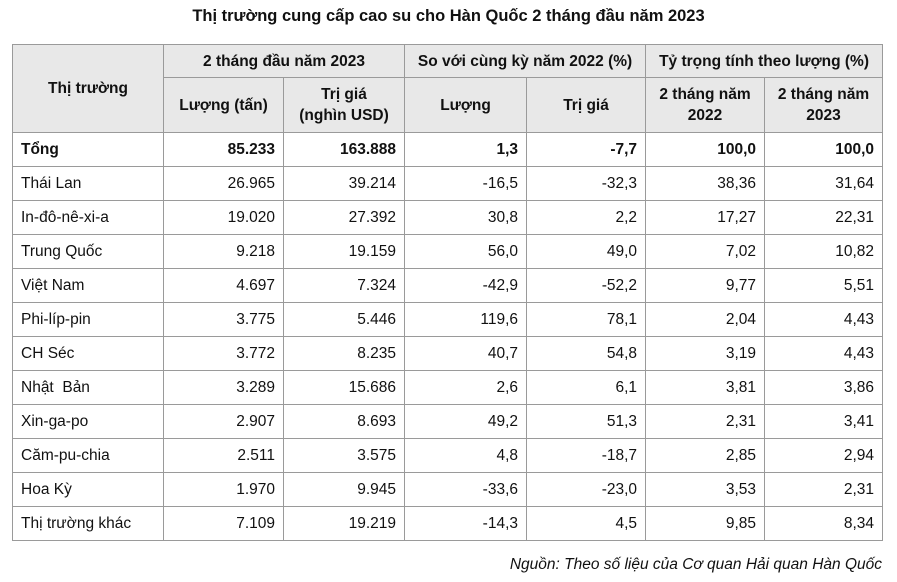 This screenshot has height=582, width=897. What do you see at coordinates (466, 183) in the screenshot?
I see `cell-change-volume: -16,5` at bounding box center [466, 183].